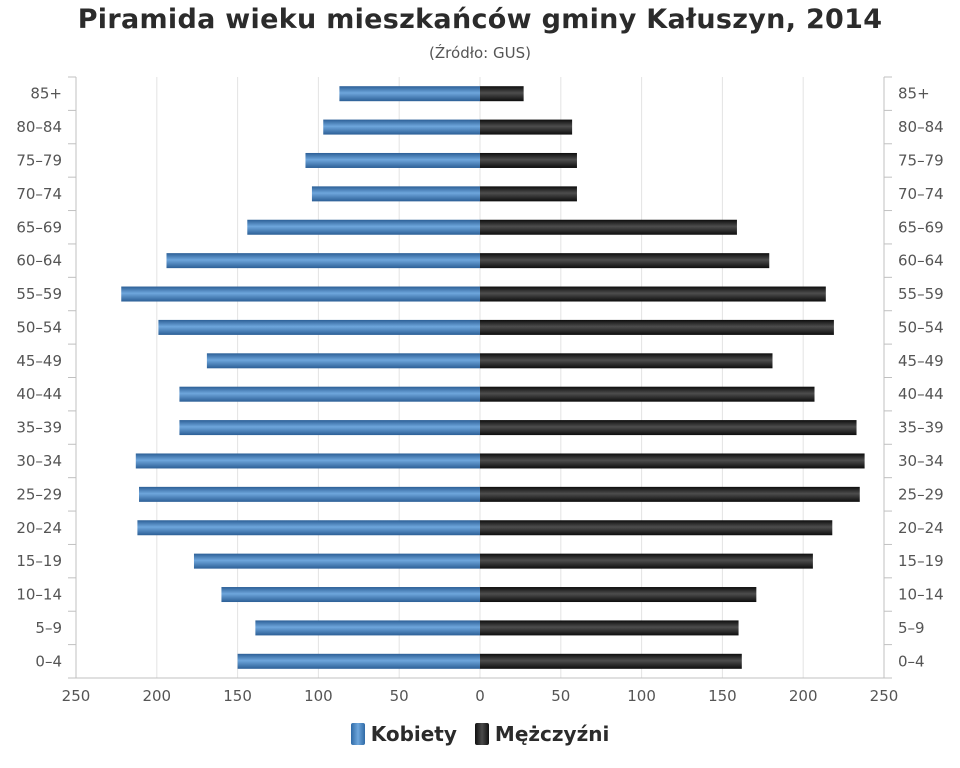 Image resolution: width=960 pixels, height=768 pixels. What do you see at coordinates (46, 94) in the screenshot?
I see `y-tick-label-left: 85+` at bounding box center [46, 94].